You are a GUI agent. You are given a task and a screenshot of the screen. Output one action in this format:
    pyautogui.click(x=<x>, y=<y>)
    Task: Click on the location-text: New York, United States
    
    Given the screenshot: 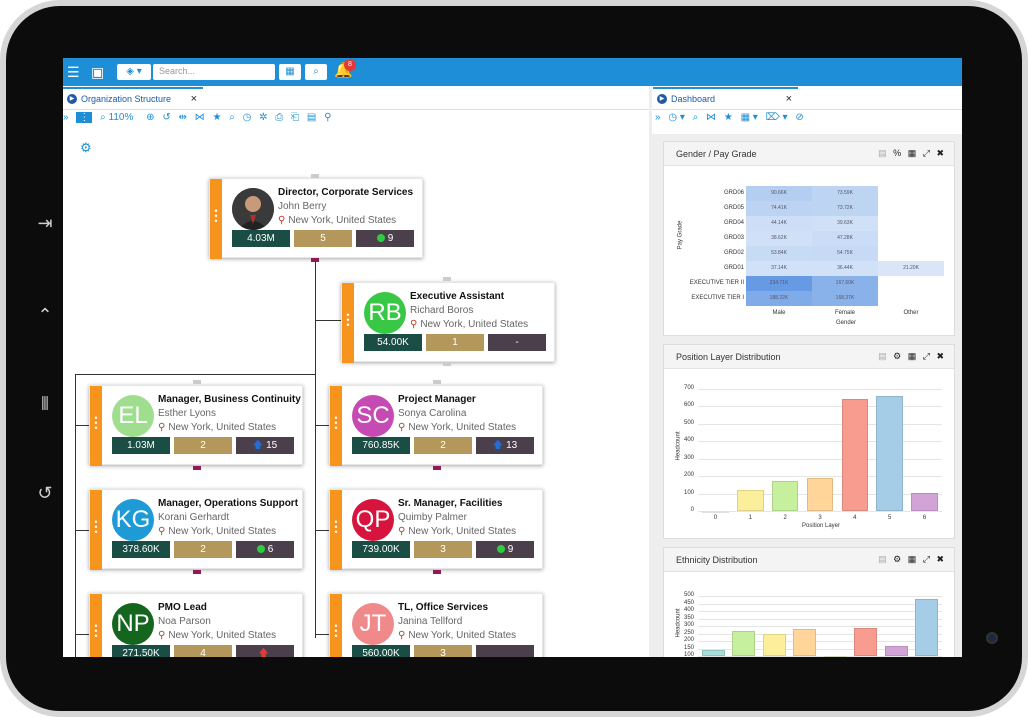 What is the action you would take?
    pyautogui.click(x=222, y=427)
    